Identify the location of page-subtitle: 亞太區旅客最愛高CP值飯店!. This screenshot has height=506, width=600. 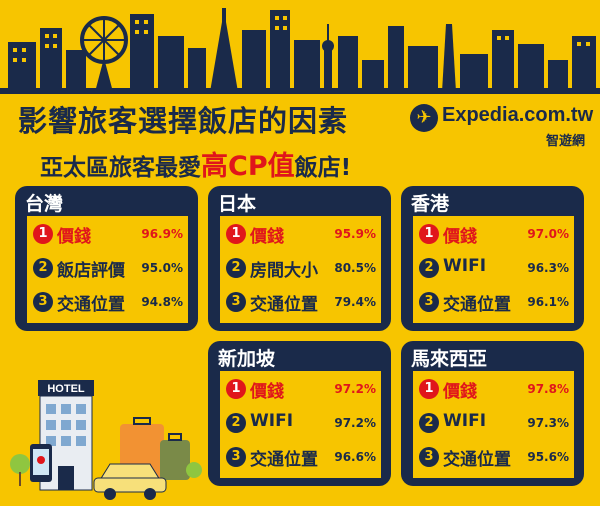
(195, 163).